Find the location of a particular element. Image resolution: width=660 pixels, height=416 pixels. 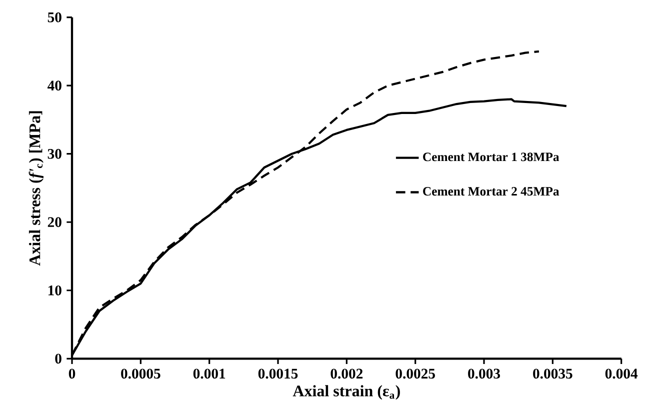

y-tick-label: 30 is located at coordinates (55, 153).